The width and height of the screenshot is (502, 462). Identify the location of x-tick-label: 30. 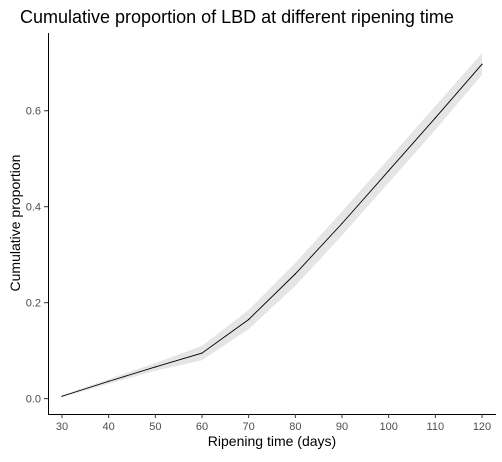
(62, 427).